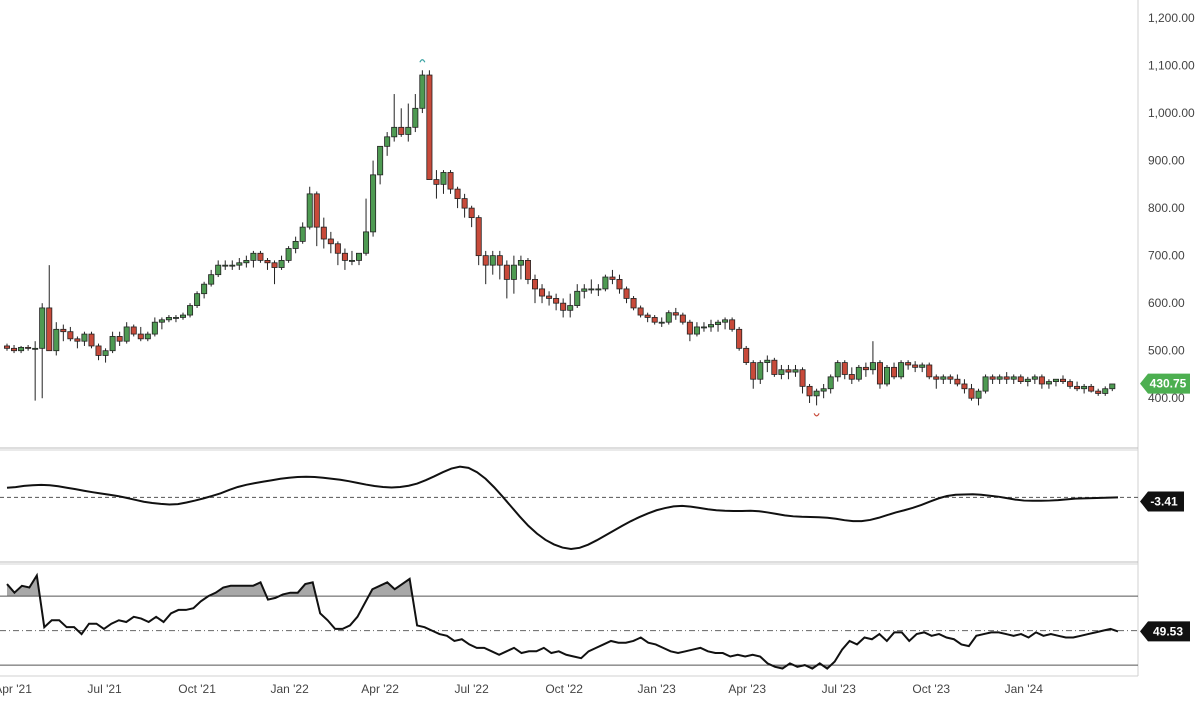 Image resolution: width=1200 pixels, height=705 pixels. Describe the element at coordinates (1166, 351) in the screenshot. I see `price-tick-label: 500.00` at that location.